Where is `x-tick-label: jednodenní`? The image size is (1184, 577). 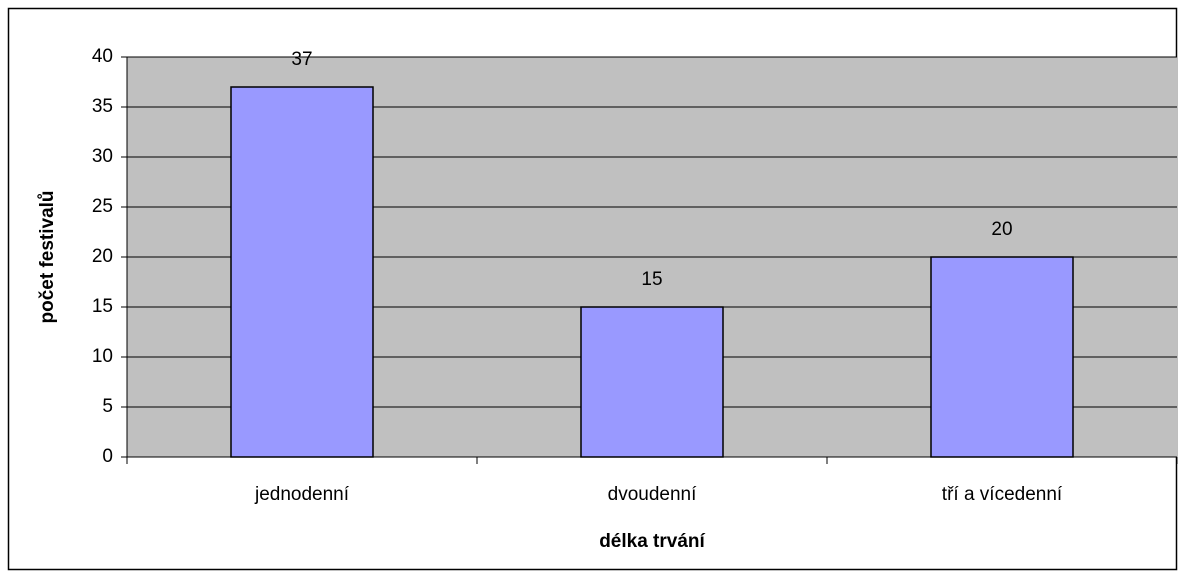 x-tick-label: jednodenní is located at coordinates (302, 494).